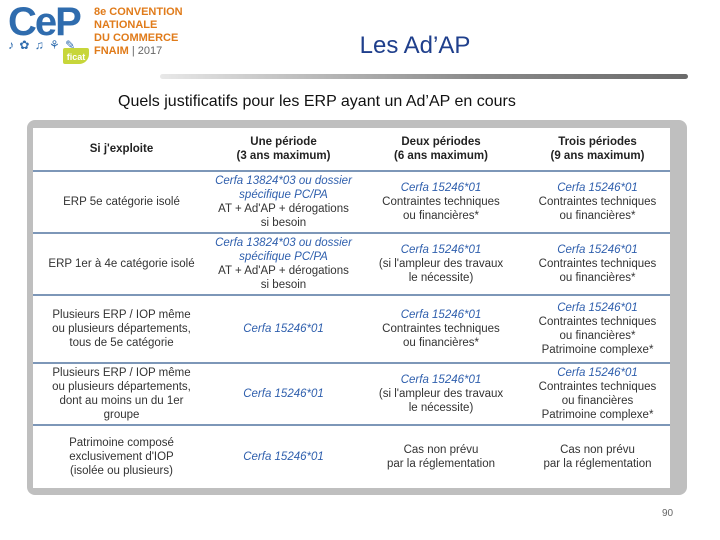 The height and width of the screenshot is (540, 720). Describe the element at coordinates (441, 156) in the screenshot. I see `header-line: (6 ans maximum)` at that location.